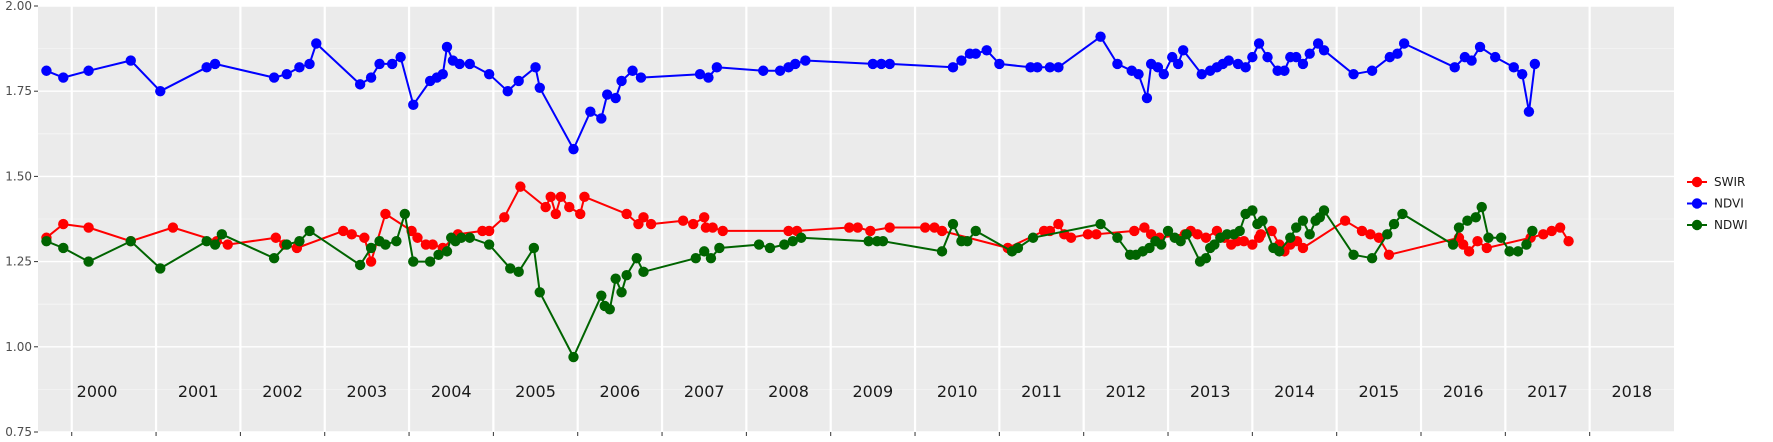 The image size is (1773, 442). What do you see at coordinates (873, 391) in the screenshot?
I see `year-label: 2009` at bounding box center [873, 391].